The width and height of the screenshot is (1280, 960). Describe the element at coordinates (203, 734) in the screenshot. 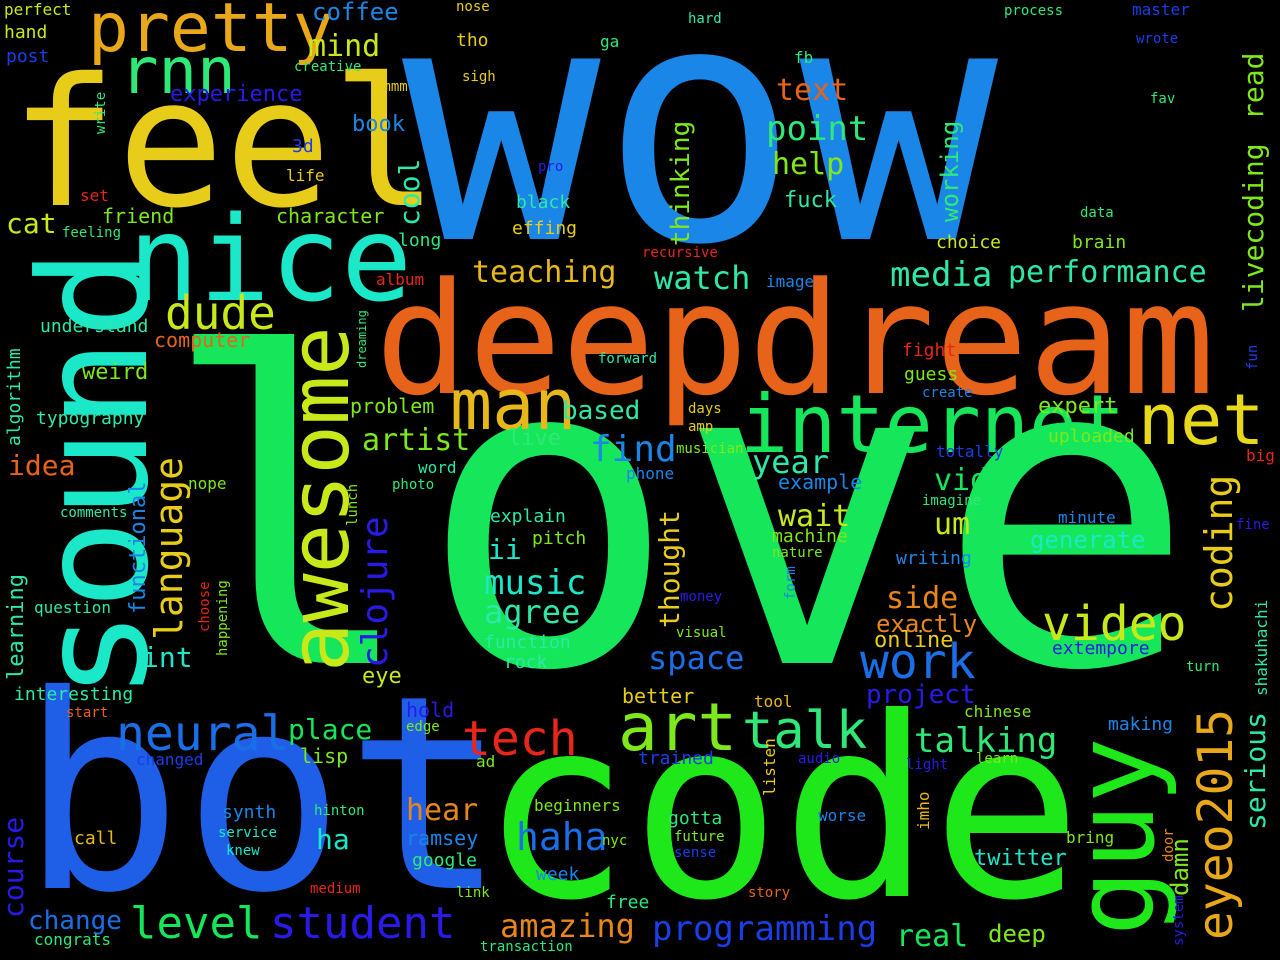

I see `word: neural` at that location.